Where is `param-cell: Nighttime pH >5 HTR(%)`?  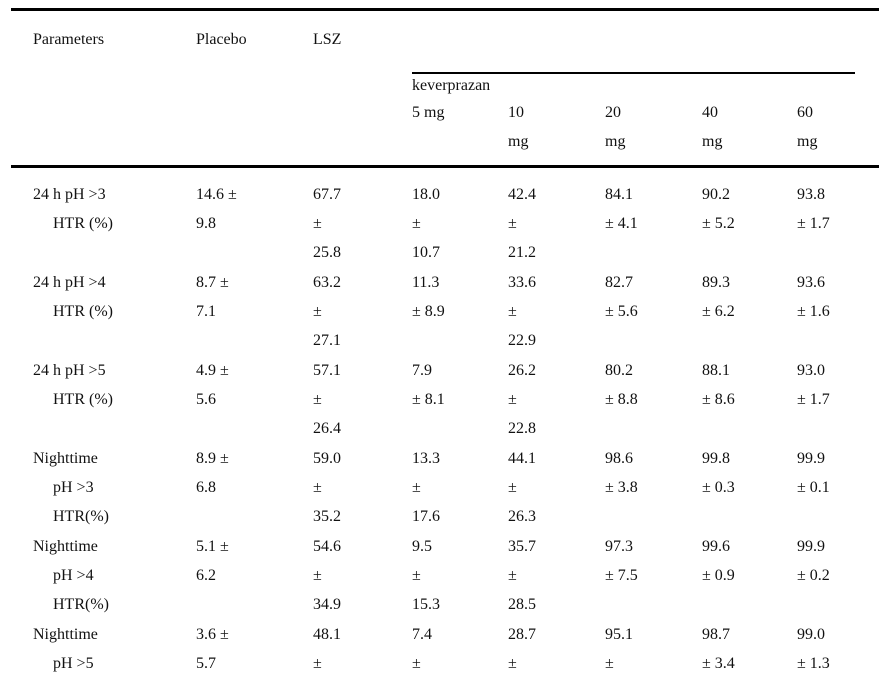
param-cell: Nighttime pH >5 HTR(%) is located at coordinates (71, 656).